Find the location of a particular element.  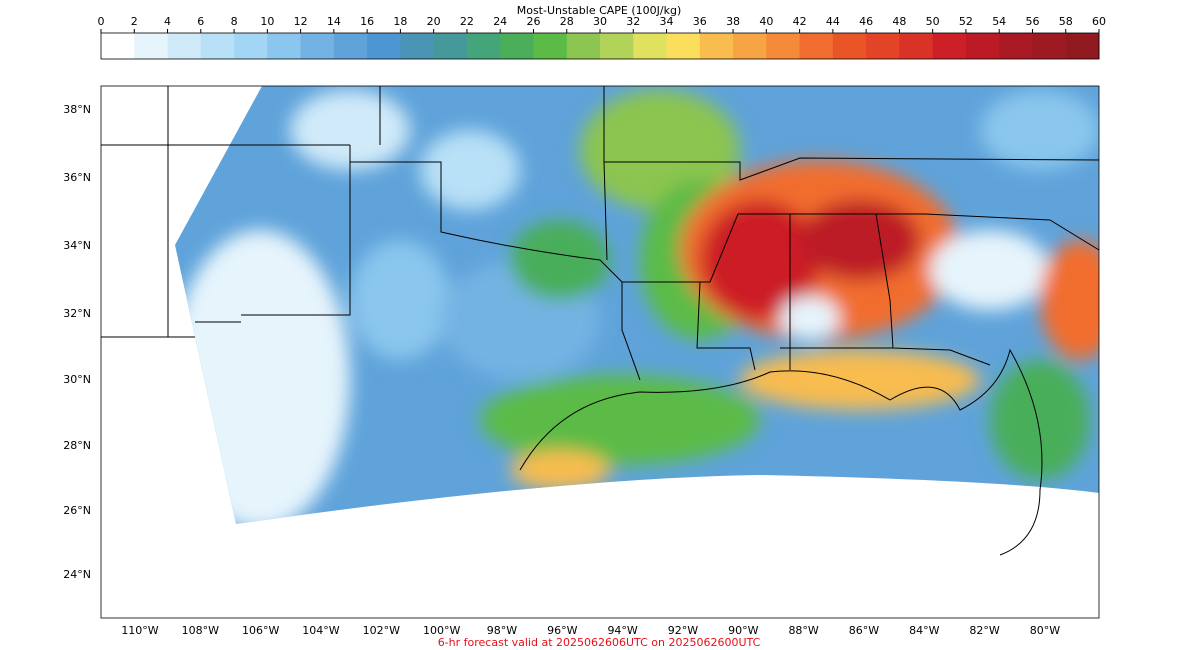

lon-label: 104°W is located at coordinates (320, 630).